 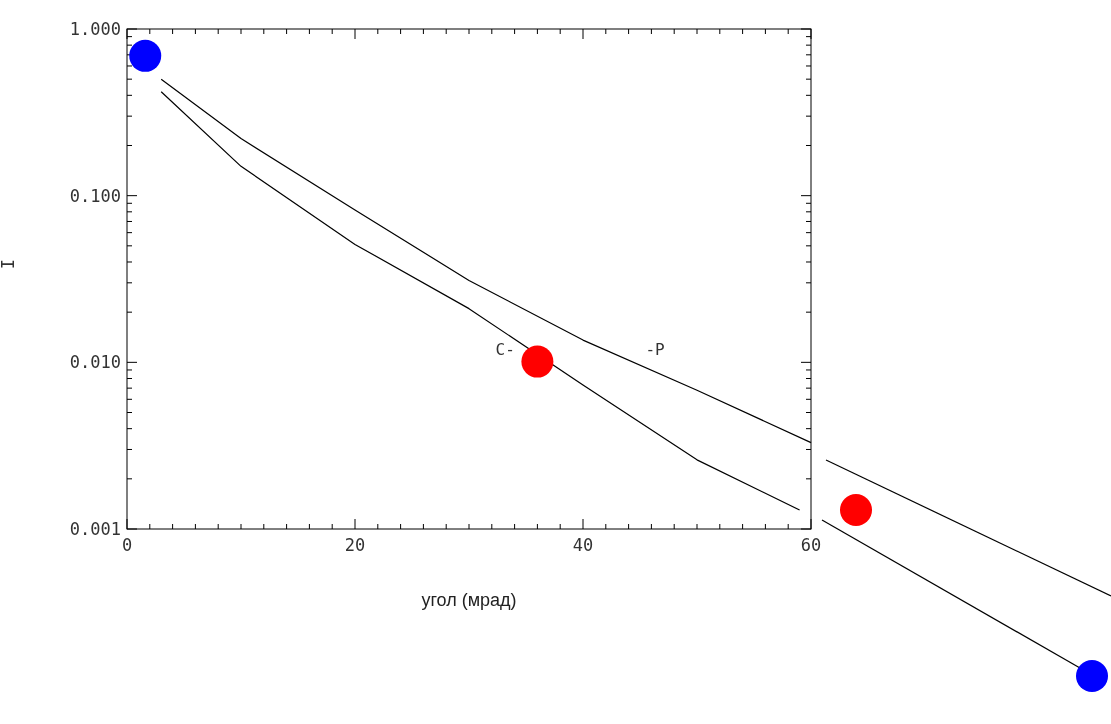 What do you see at coordinates (127, 545) in the screenshot?
I see `x-tick-label: 0` at bounding box center [127, 545].